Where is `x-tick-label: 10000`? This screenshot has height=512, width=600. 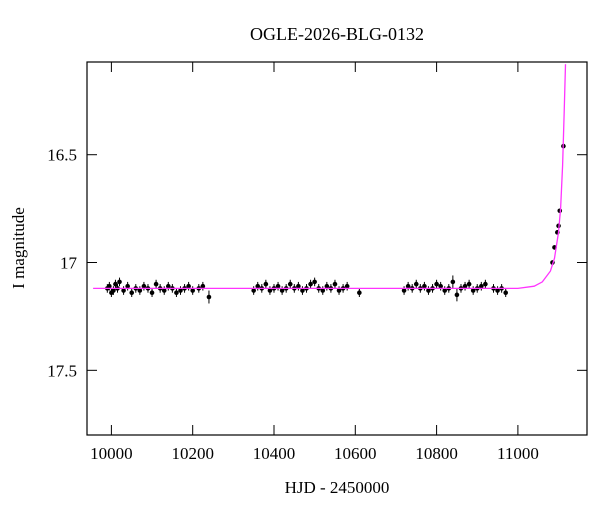
x-tick-label: 10000 is located at coordinates (111, 453).